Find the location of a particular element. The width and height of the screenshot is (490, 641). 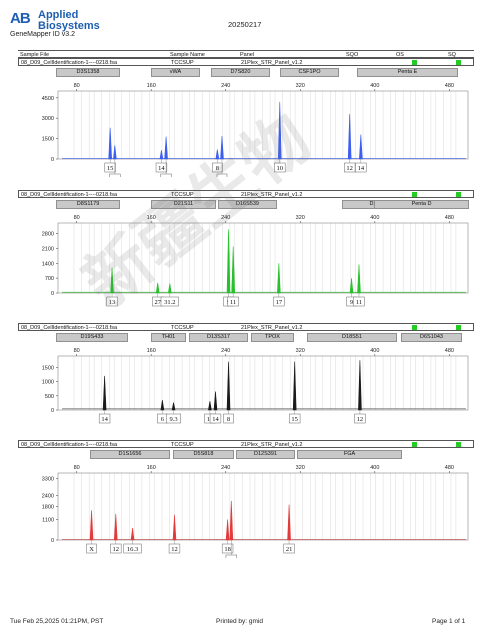

allele-label: 15 is located at coordinates (294, 419).